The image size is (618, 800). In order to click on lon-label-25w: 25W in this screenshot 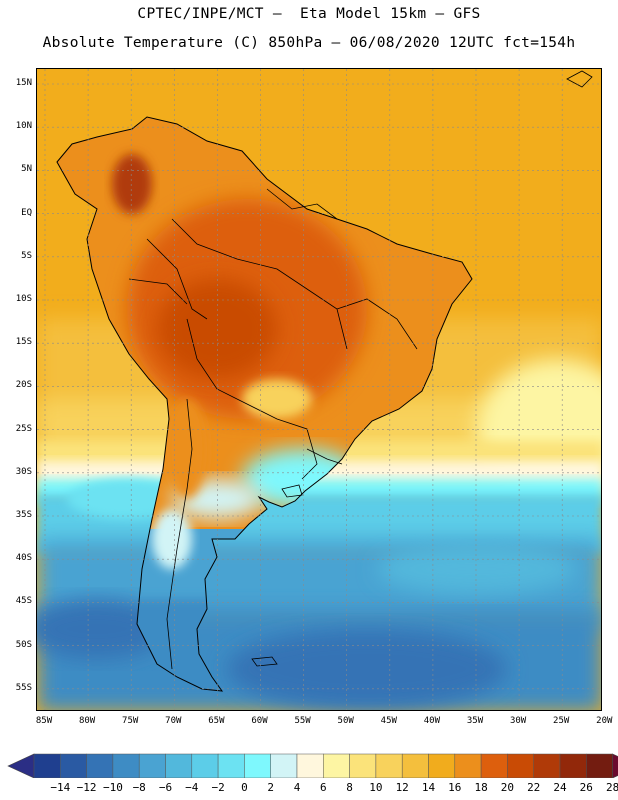, I will do `click(561, 721)`.